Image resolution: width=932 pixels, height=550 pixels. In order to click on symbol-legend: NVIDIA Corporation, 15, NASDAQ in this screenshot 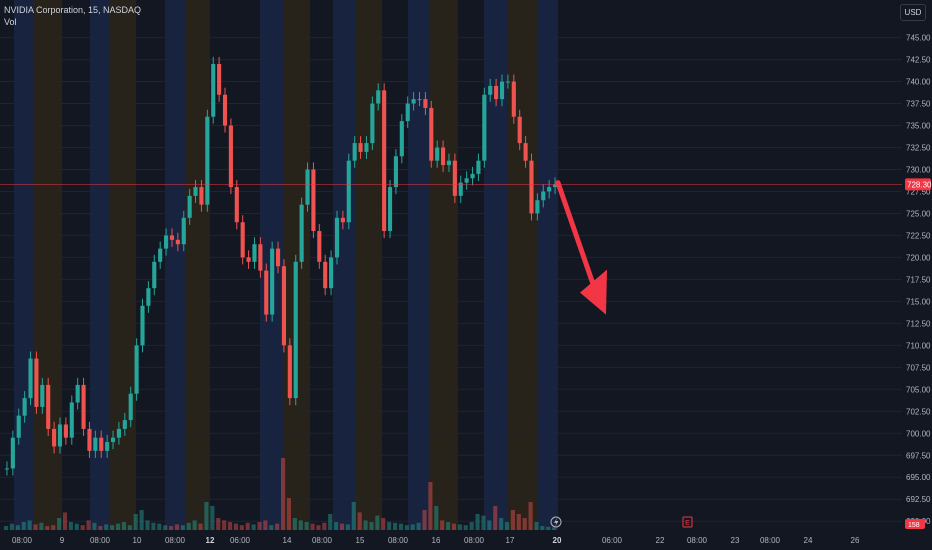, I will do `click(73, 10)`.